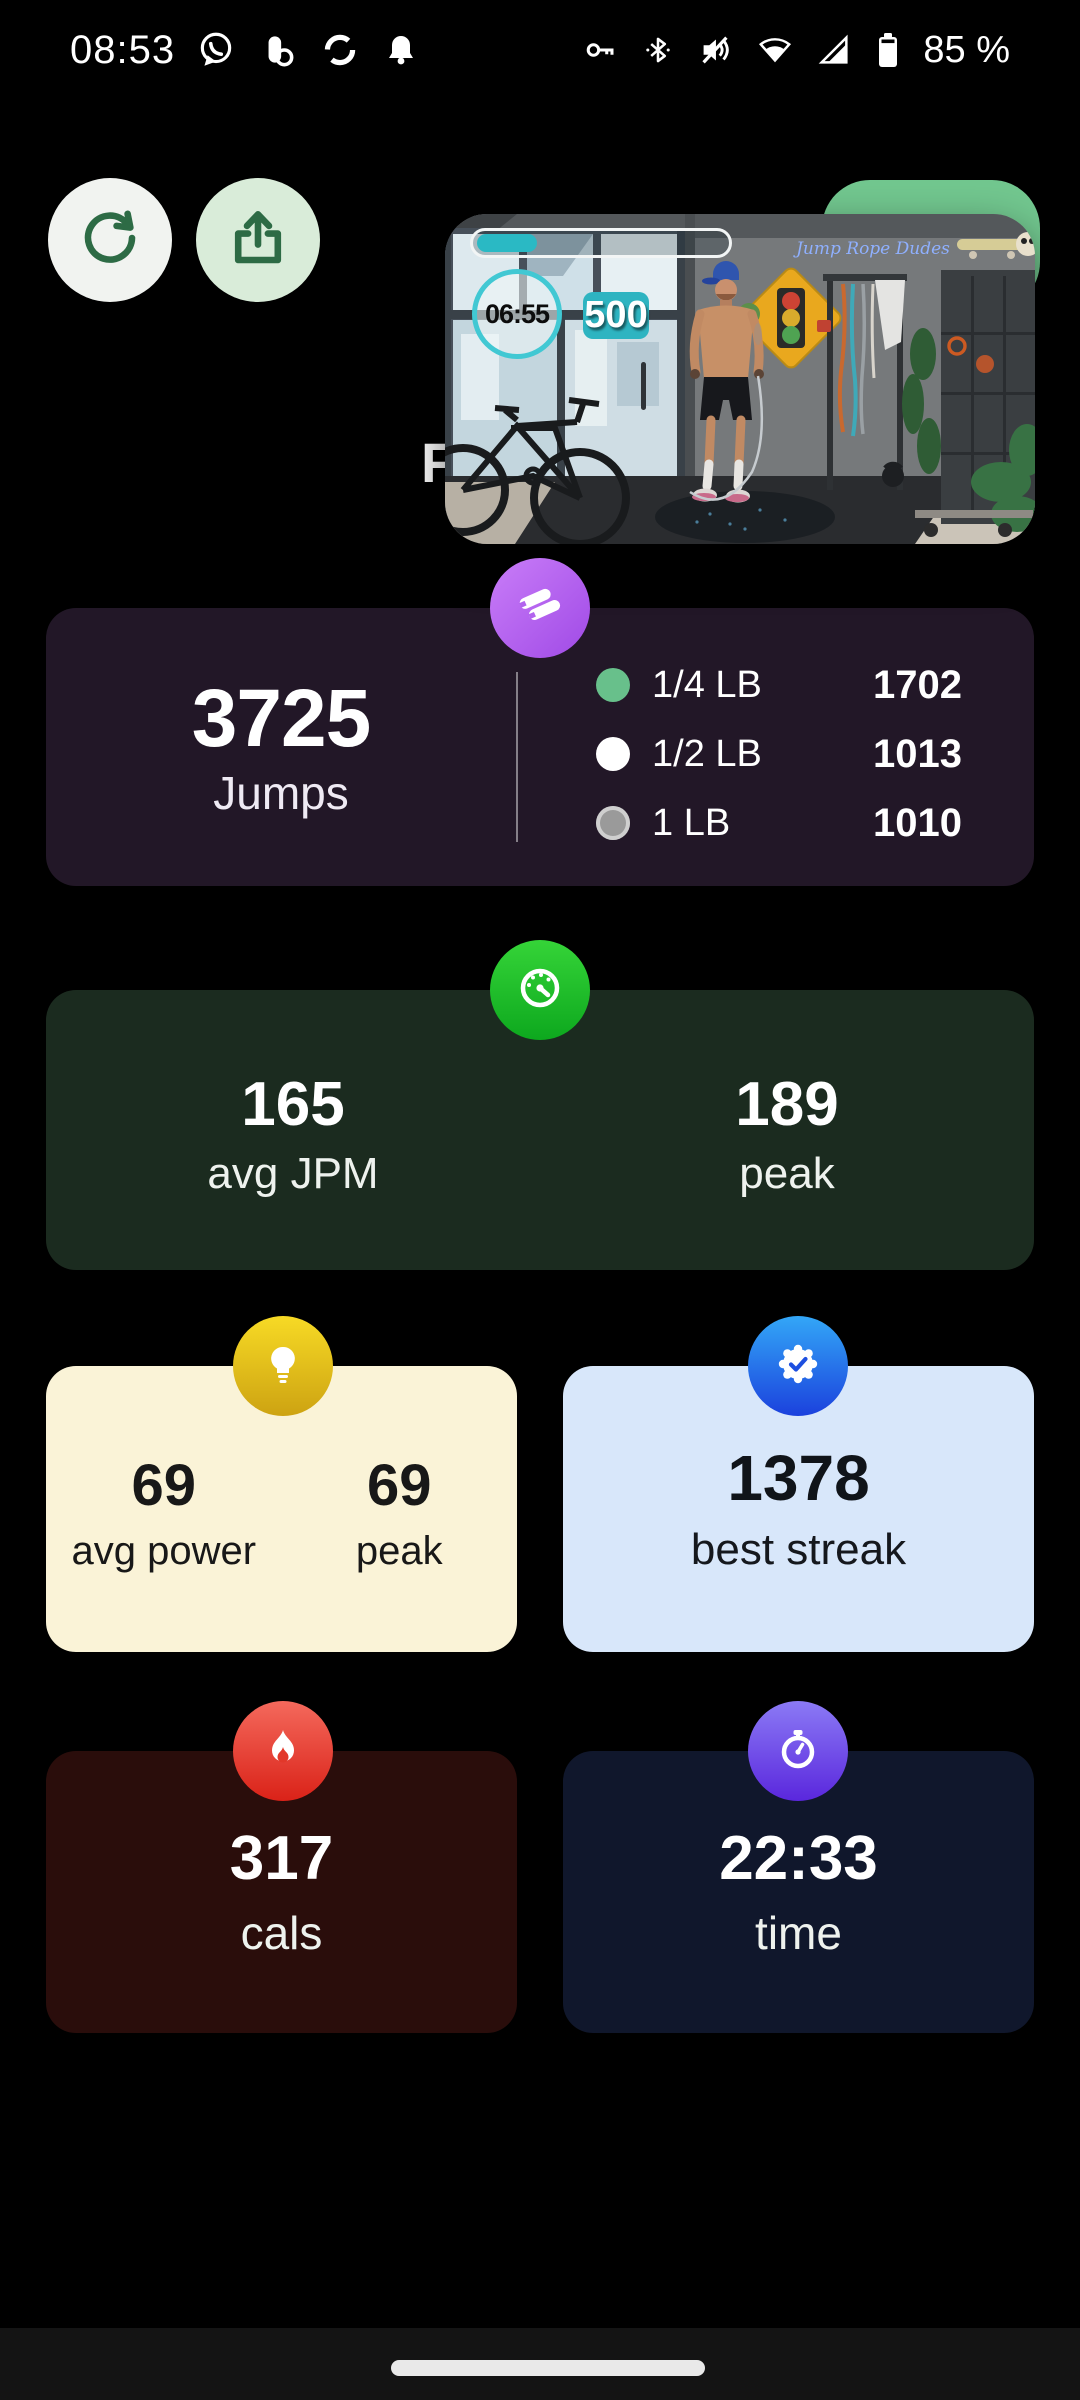 Image resolution: width=1080 pixels, height=2400 pixels. I want to click on quarter-lb-dot-icon, so click(613, 685).